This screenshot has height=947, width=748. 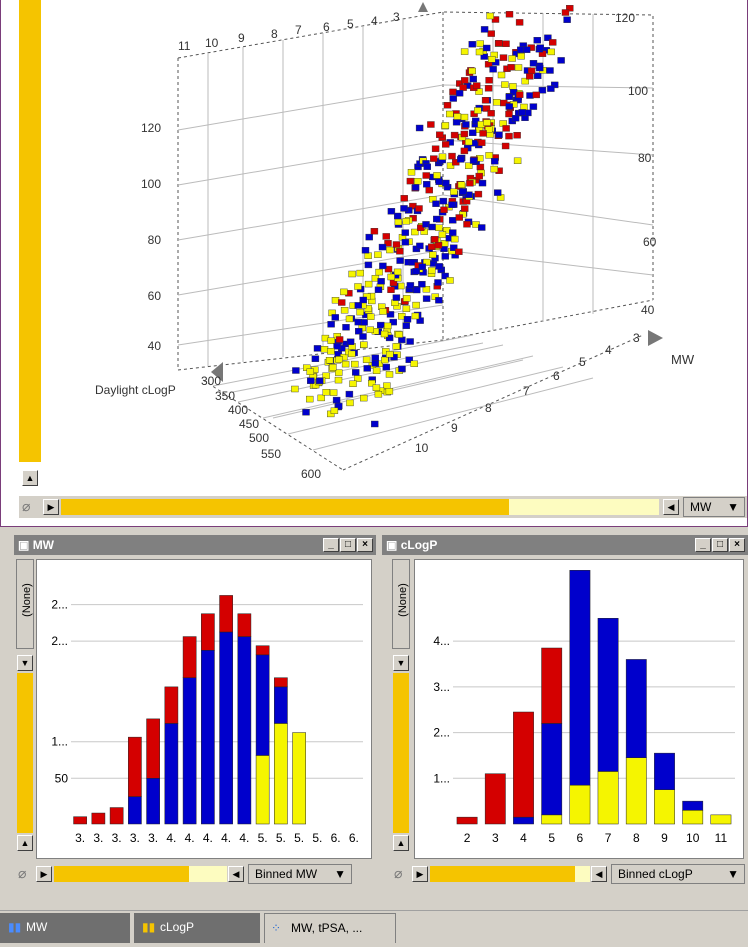 I want to click on mw-scroll-right-button: ◀, so click(x=236, y=874).